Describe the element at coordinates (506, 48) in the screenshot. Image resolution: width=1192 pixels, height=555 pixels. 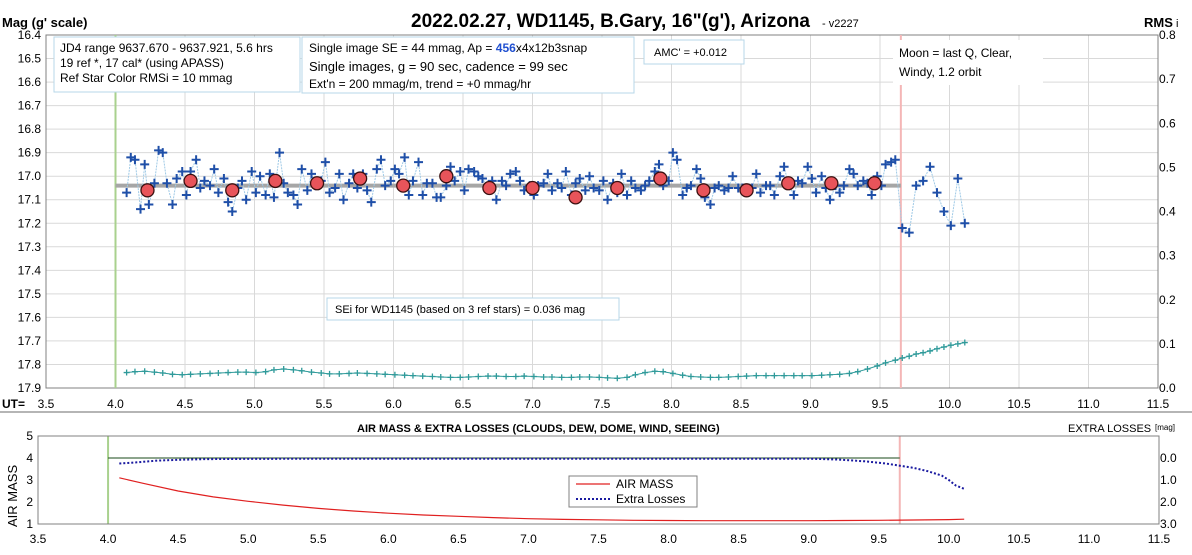
I see `aperture-value: 456` at that location.